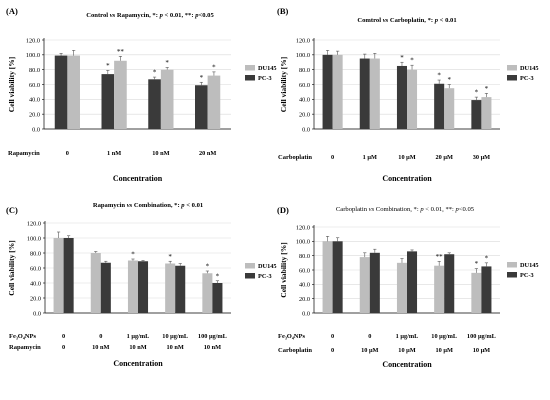 This screenshot has width=550, height=400. I want to click on x-tick-label: 1 μM, so click(370, 157).